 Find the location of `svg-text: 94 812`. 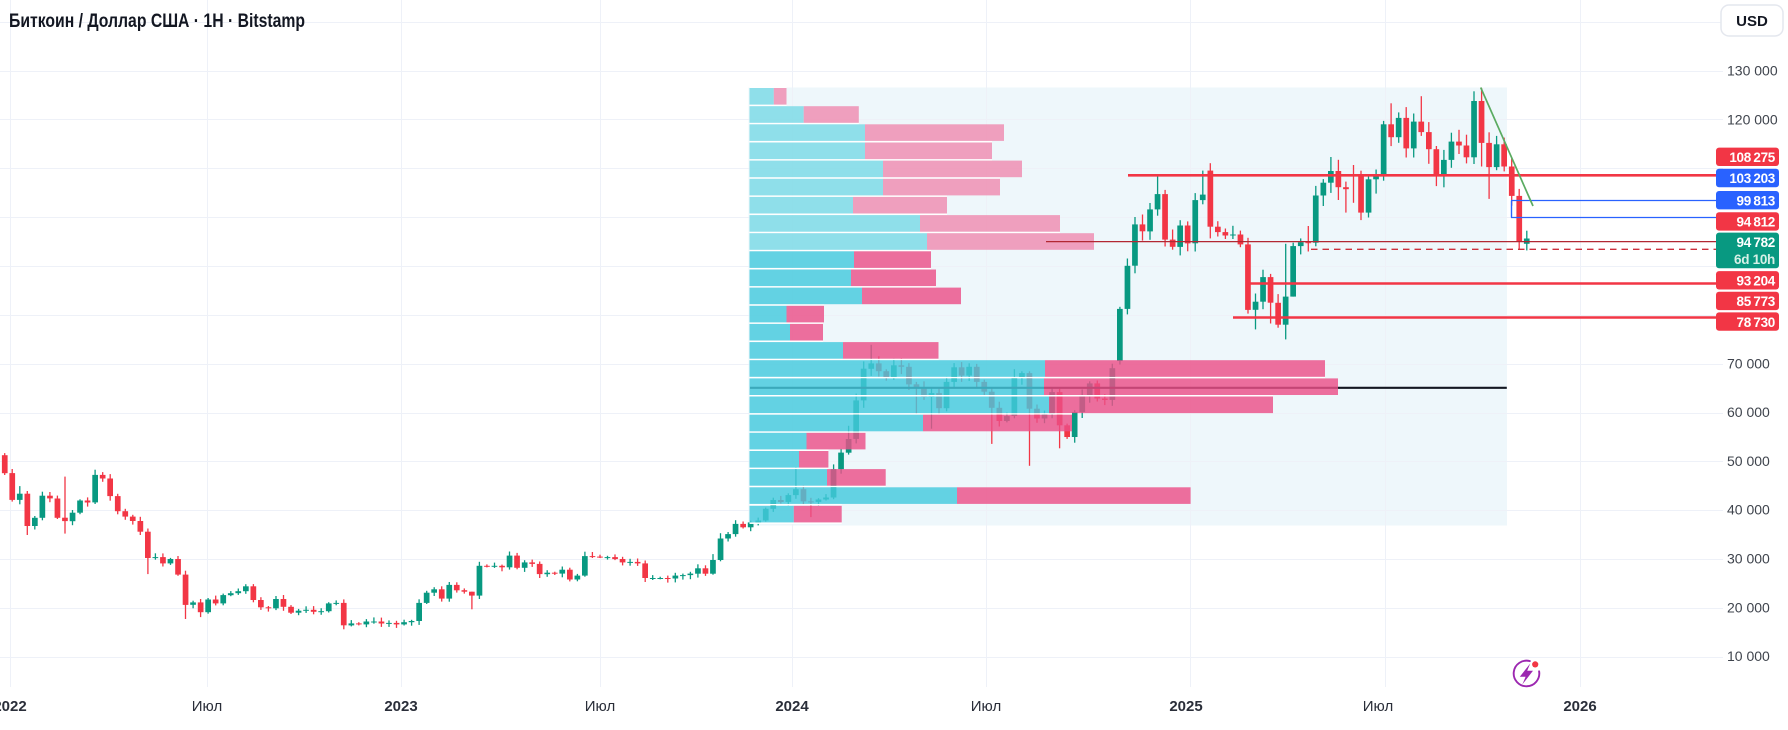

svg-text: 94 812 is located at coordinates (1756, 222).